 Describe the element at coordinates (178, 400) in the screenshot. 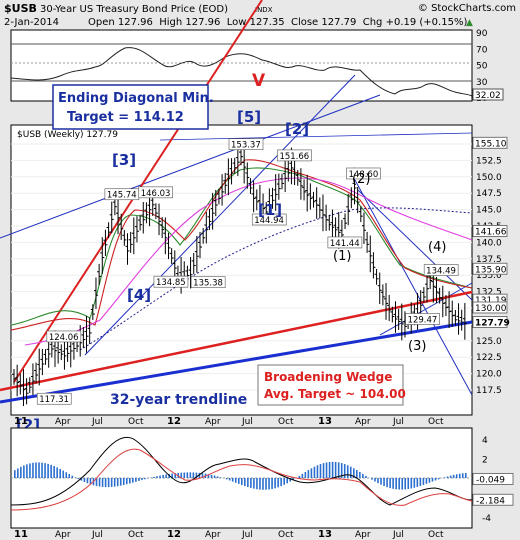

I see `trendline-label: 32-year trendline` at that location.